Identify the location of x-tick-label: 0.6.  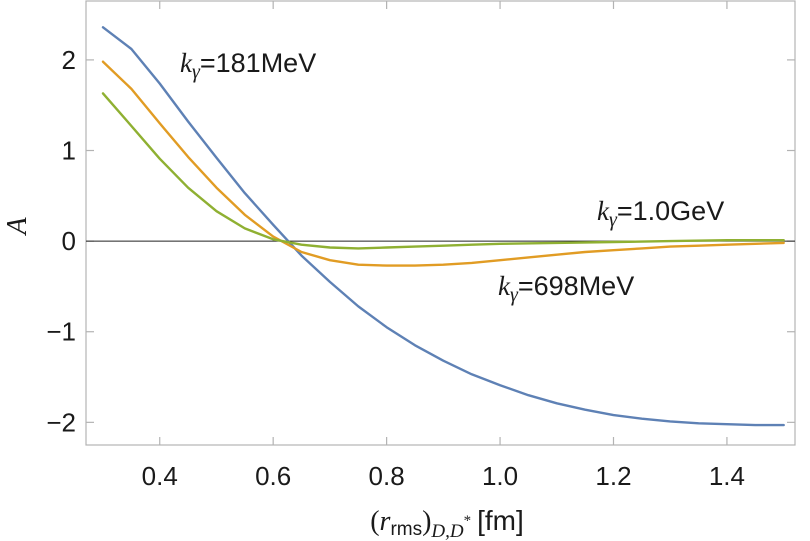
(273, 476).